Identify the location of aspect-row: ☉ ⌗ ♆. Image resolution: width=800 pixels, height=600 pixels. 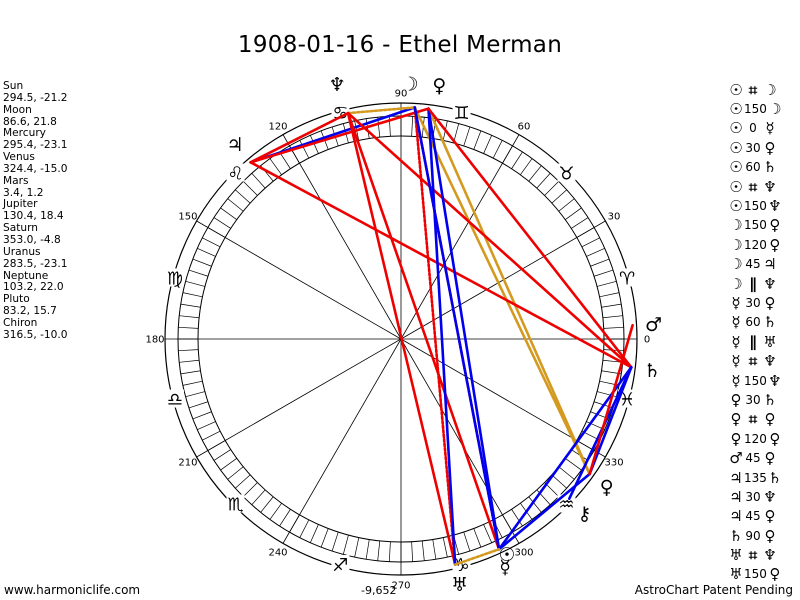
(764, 186).